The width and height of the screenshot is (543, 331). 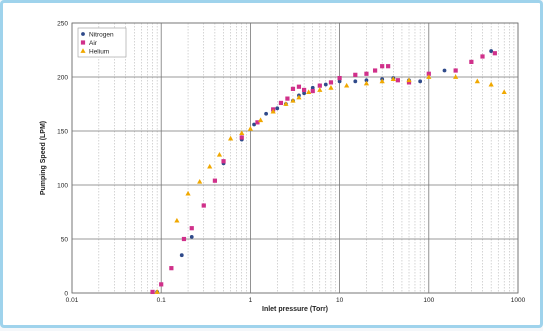 I want to click on legend-label-helium: Helium, so click(x=99, y=51).